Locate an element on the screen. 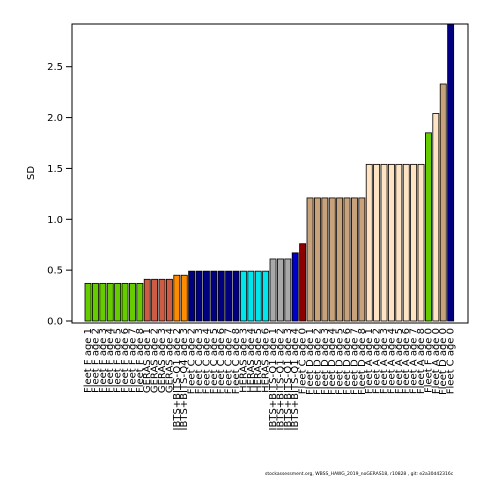 The width and height of the screenshot is (480, 480). x-tick-label: GERAS age 3 is located at coordinates (162, 360).